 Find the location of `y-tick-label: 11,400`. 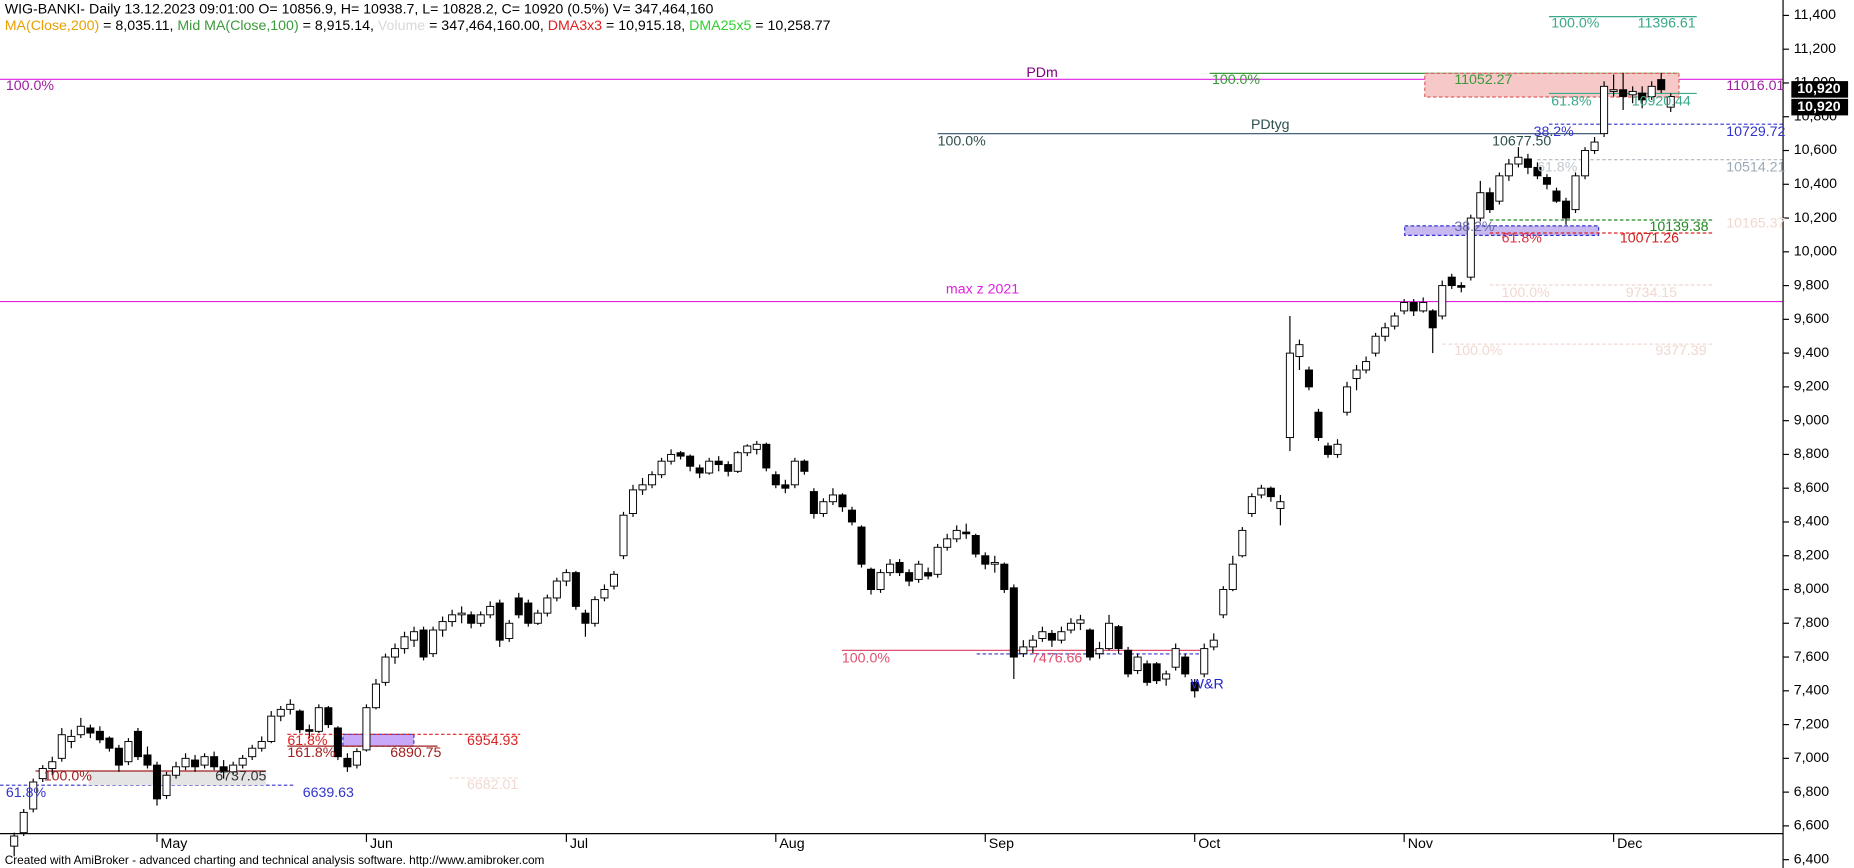

y-tick-label: 11,400 is located at coordinates (1815, 15).